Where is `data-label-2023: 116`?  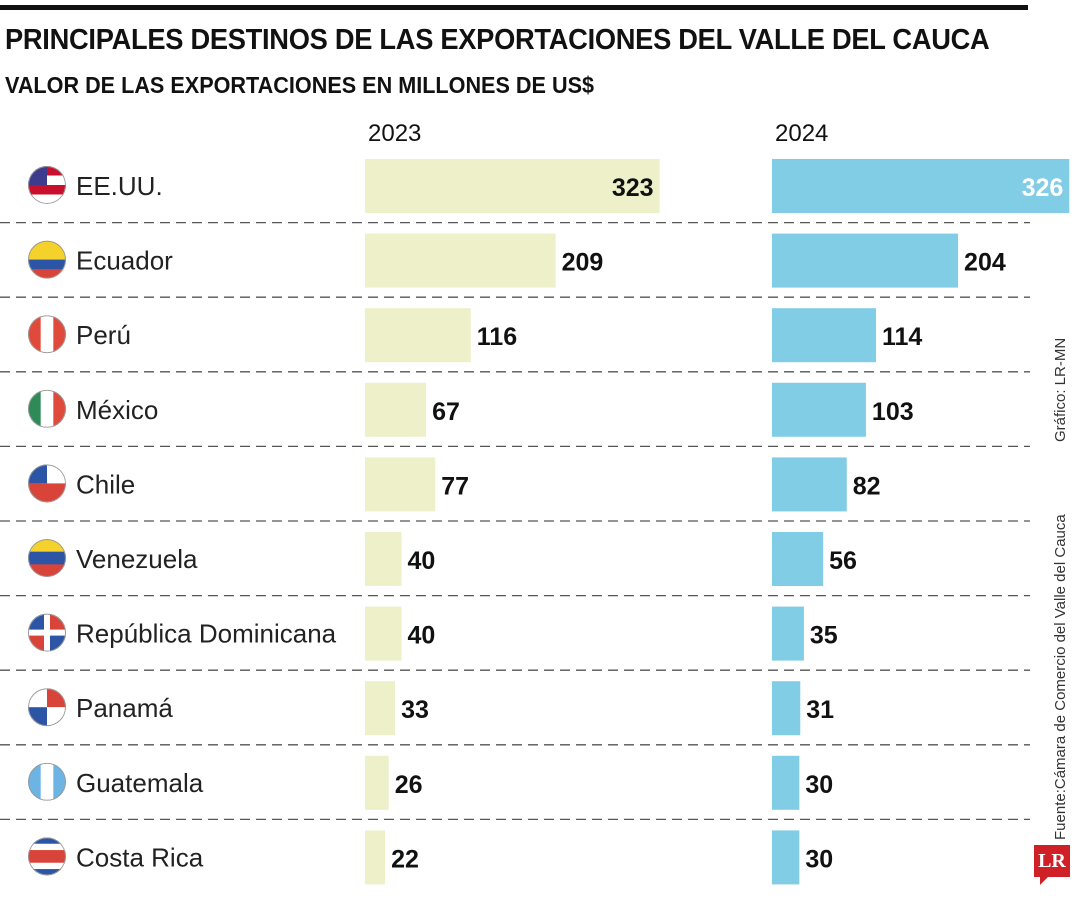
data-label-2023: 116 is located at coordinates (497, 337).